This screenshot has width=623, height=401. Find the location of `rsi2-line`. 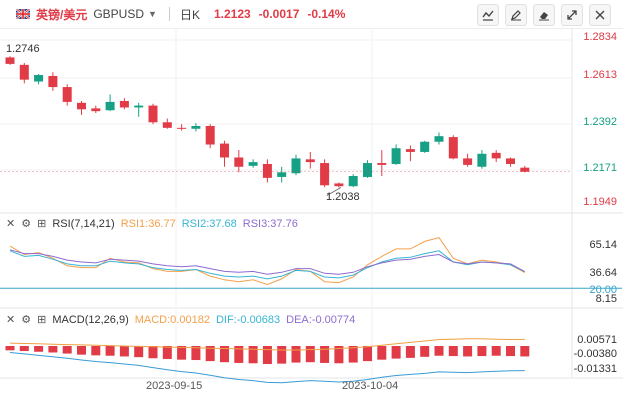

rsi2-line is located at coordinates (267, 265).